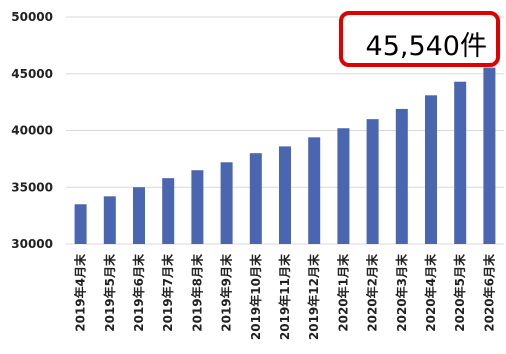  Describe the element at coordinates (430, 292) in the screenshot. I see `x-tick-label: 2020年4月末` at that location.